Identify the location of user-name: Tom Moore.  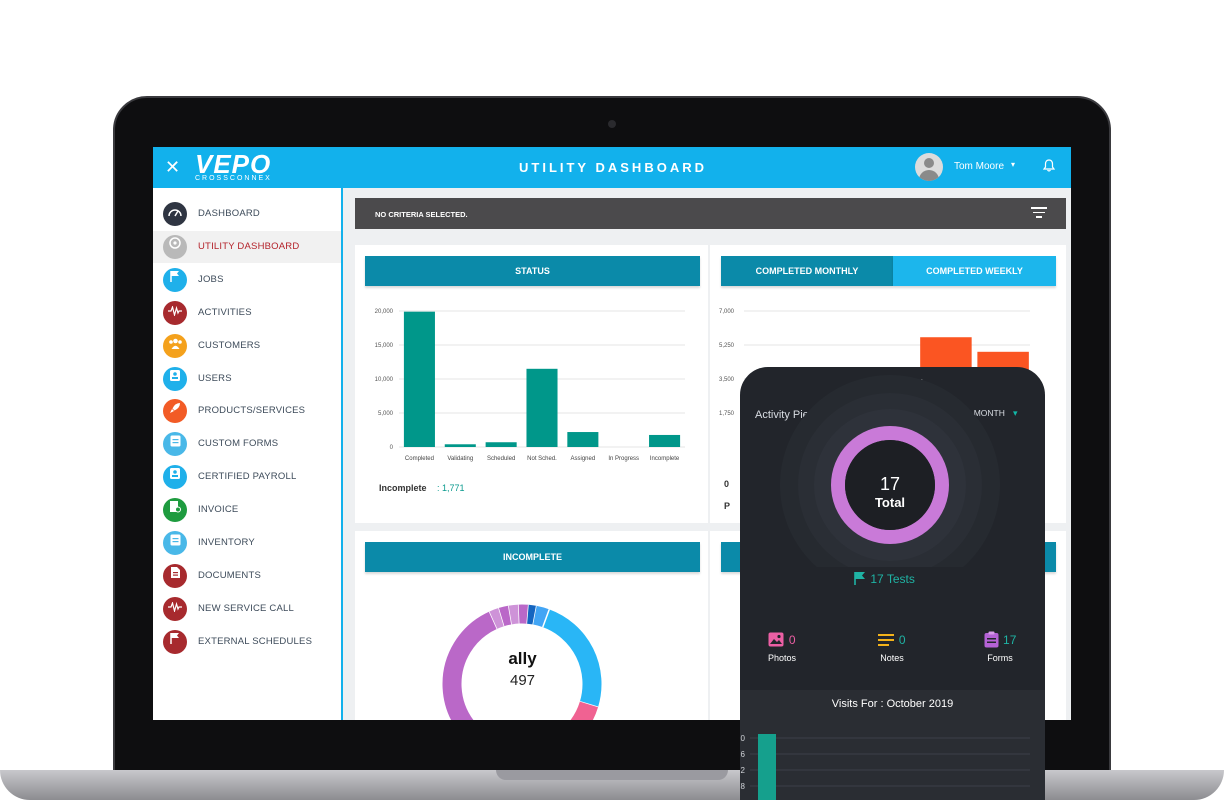
(979, 166).